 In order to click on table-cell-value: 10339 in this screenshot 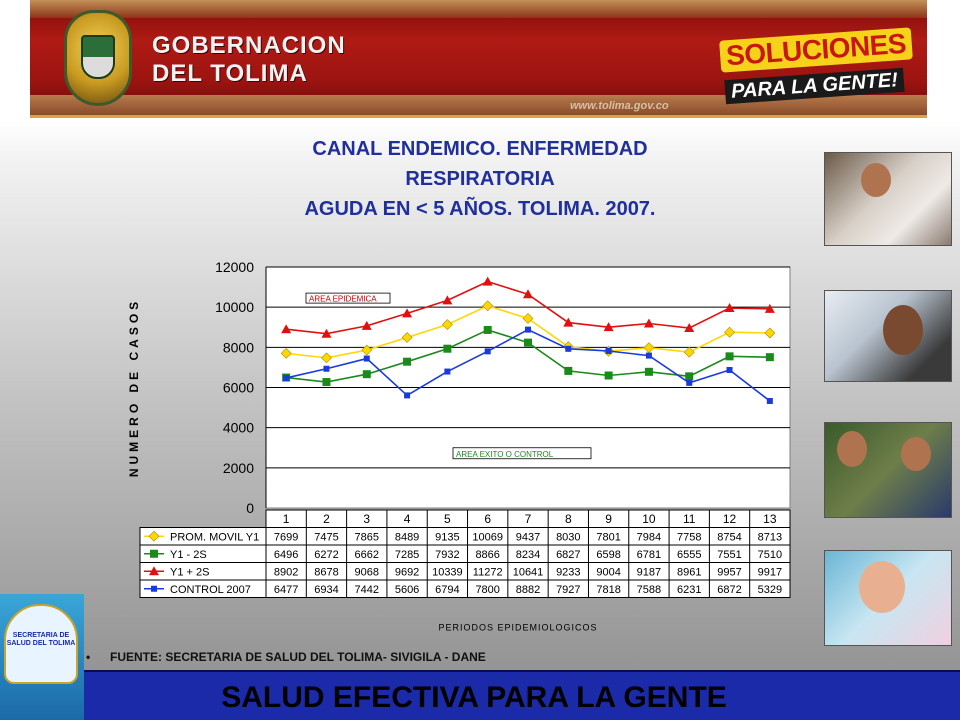, I will do `click(447, 573)`.